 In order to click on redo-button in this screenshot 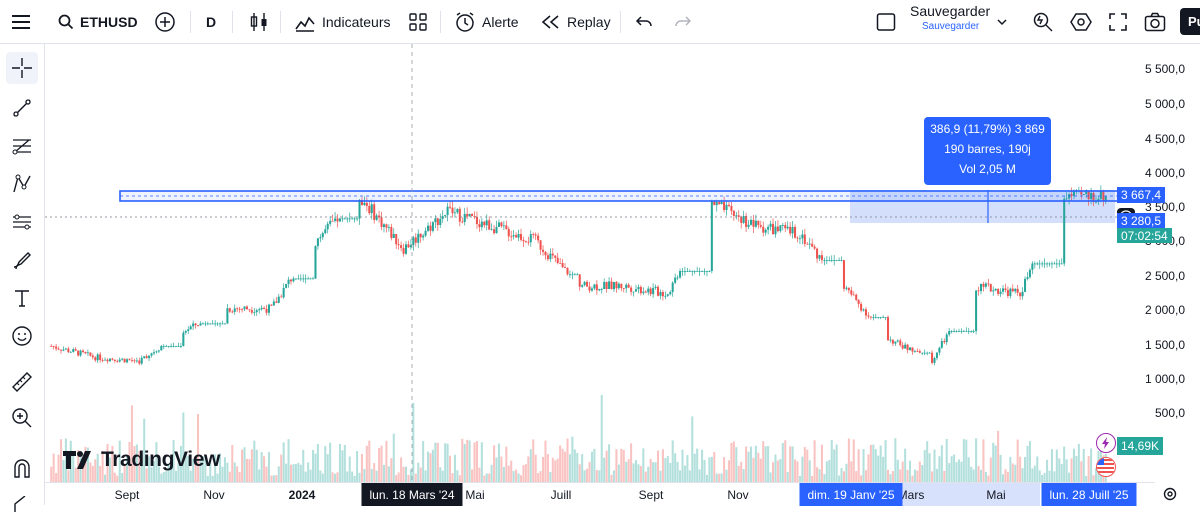, I will do `click(683, 21)`.